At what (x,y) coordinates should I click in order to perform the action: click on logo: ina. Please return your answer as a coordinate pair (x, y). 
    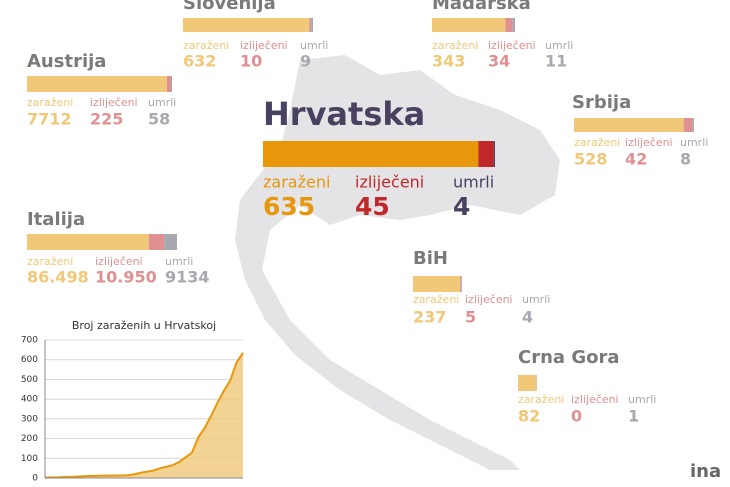
    Looking at the image, I should click on (705, 471).